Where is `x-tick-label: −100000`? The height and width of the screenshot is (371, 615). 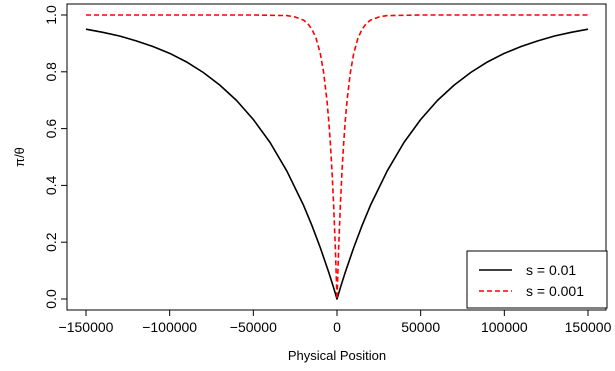
x-tick-label: −100000 is located at coordinates (169, 327).